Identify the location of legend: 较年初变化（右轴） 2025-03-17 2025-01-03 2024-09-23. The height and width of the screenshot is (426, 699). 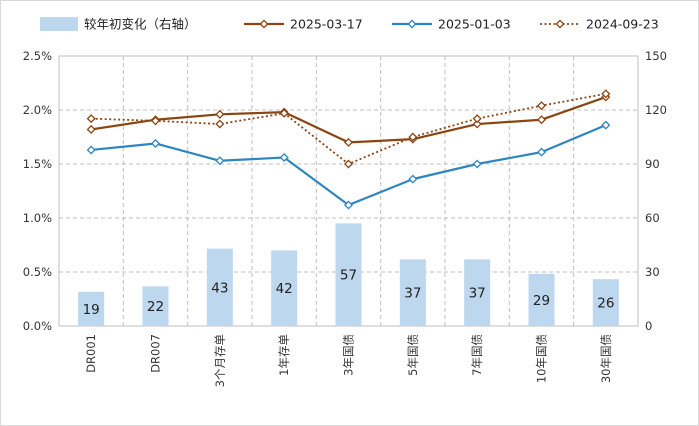
(349, 24).